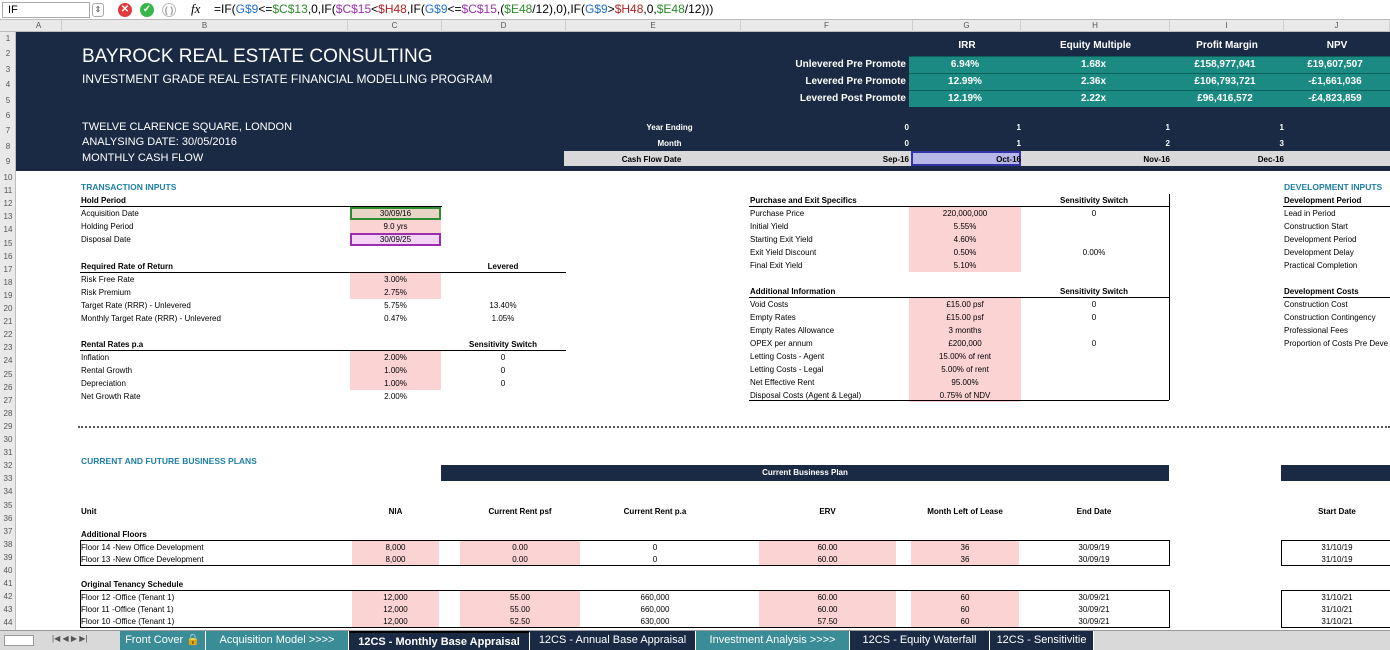 This screenshot has width=1390, height=650. Describe the element at coordinates (1227, 26) in the screenshot. I see `column-header: I` at that location.